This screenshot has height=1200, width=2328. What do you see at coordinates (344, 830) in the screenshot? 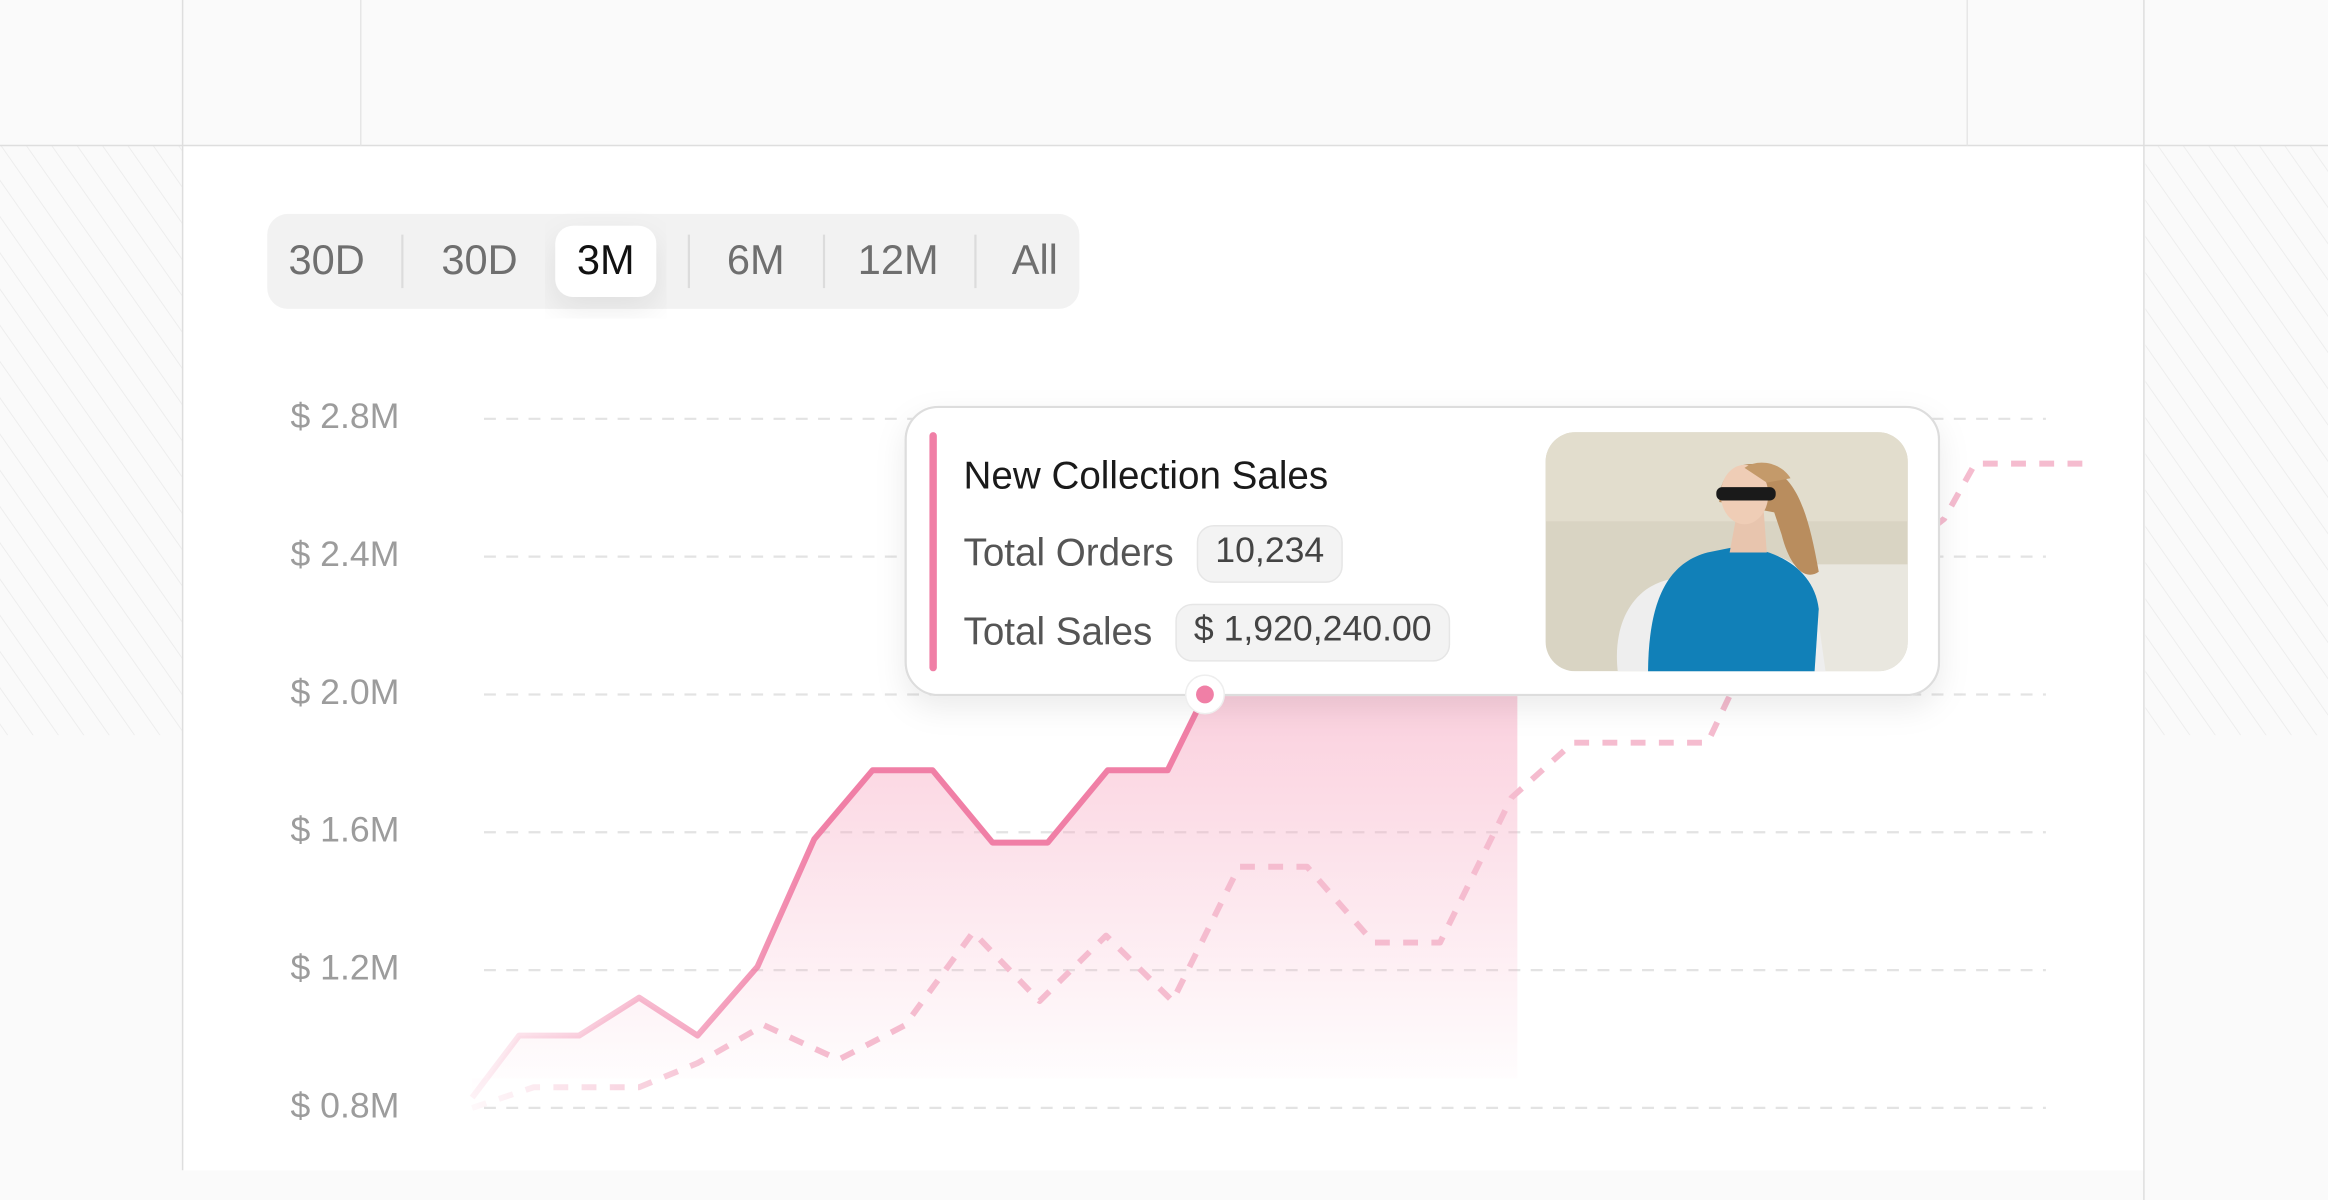
I see `y-tick-label: $ 1.6M` at bounding box center [344, 830].